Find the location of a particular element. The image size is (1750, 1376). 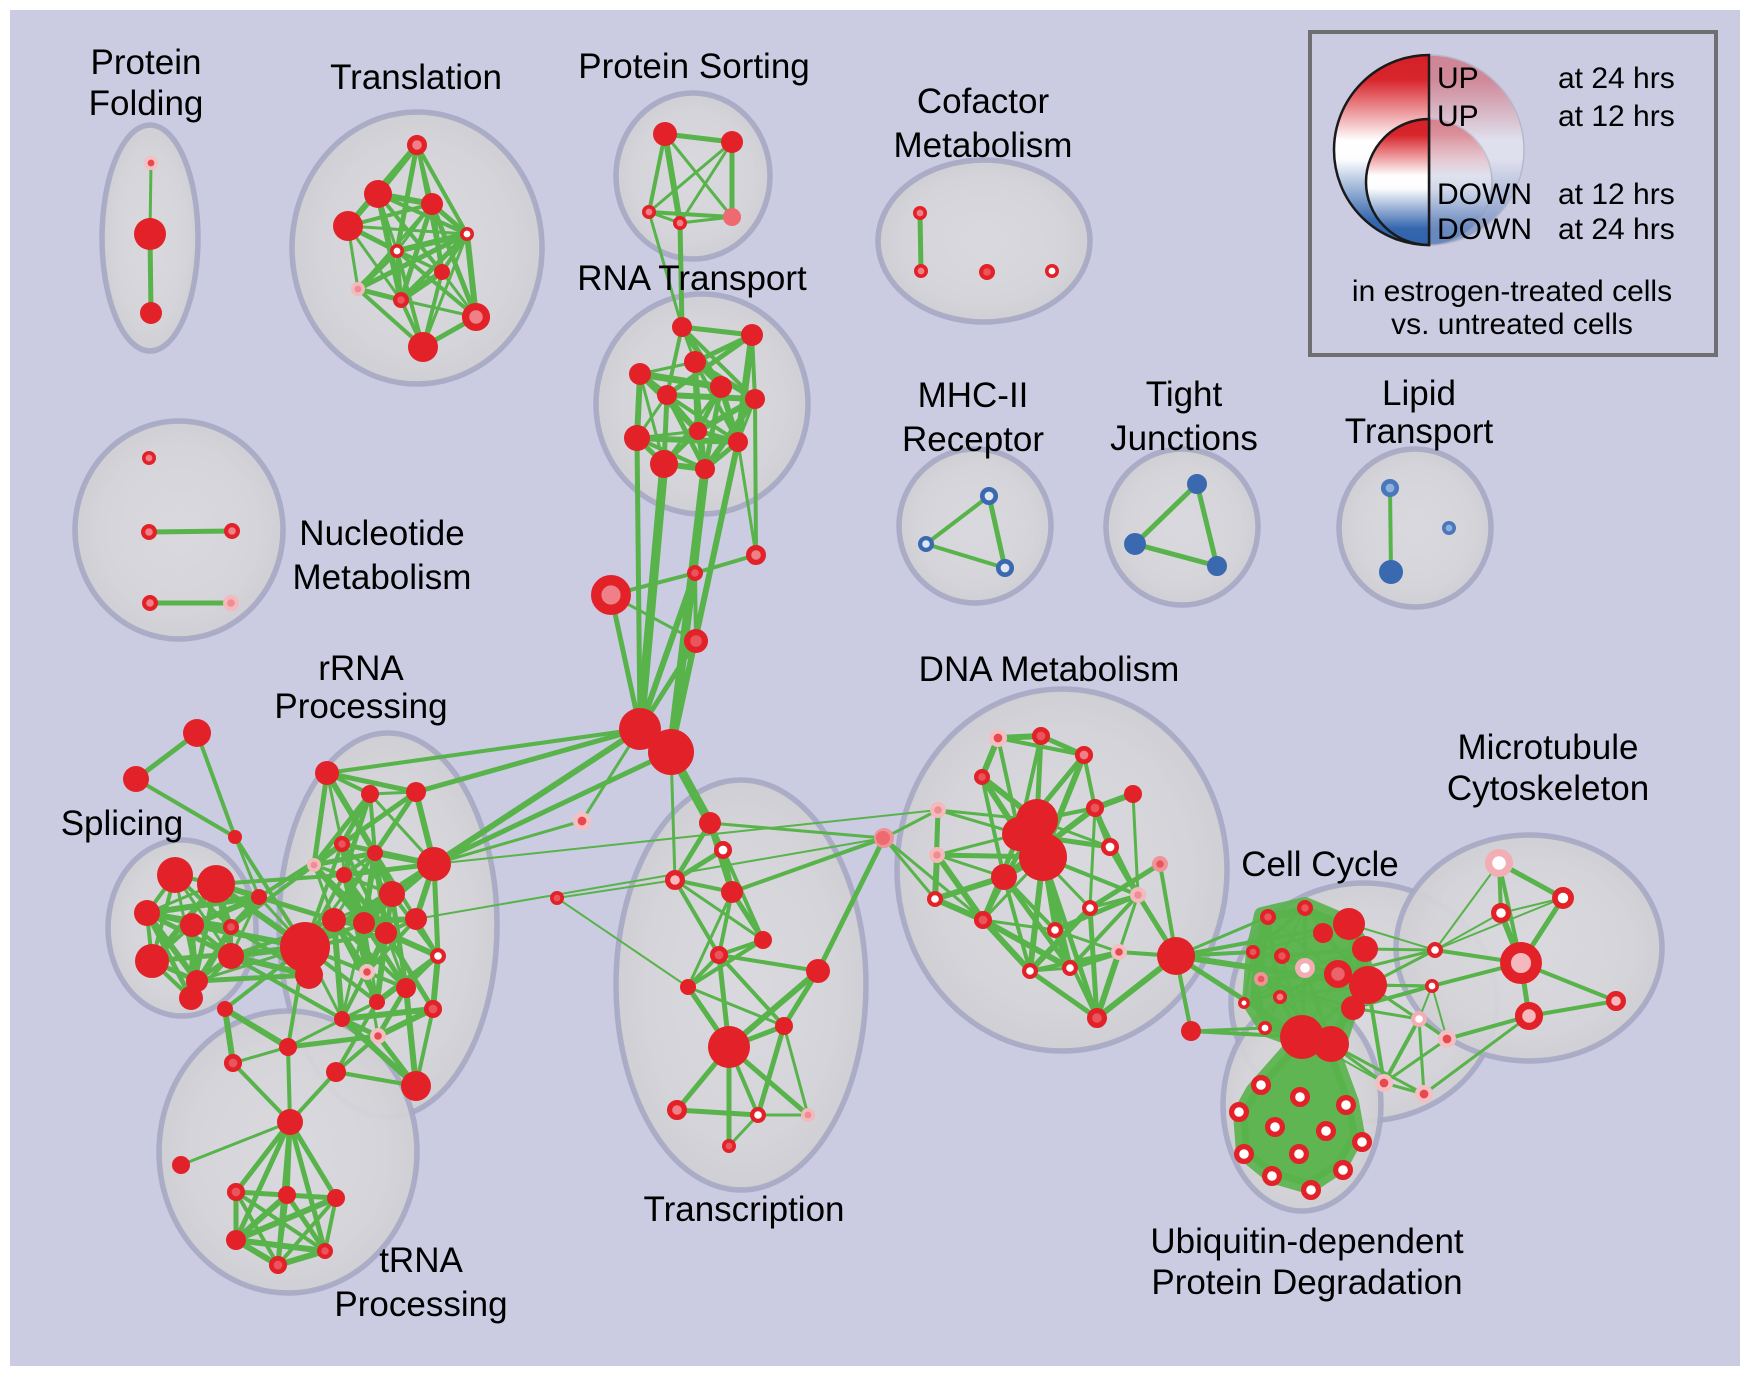

svg-text: Folding is located at coordinates (146, 103).